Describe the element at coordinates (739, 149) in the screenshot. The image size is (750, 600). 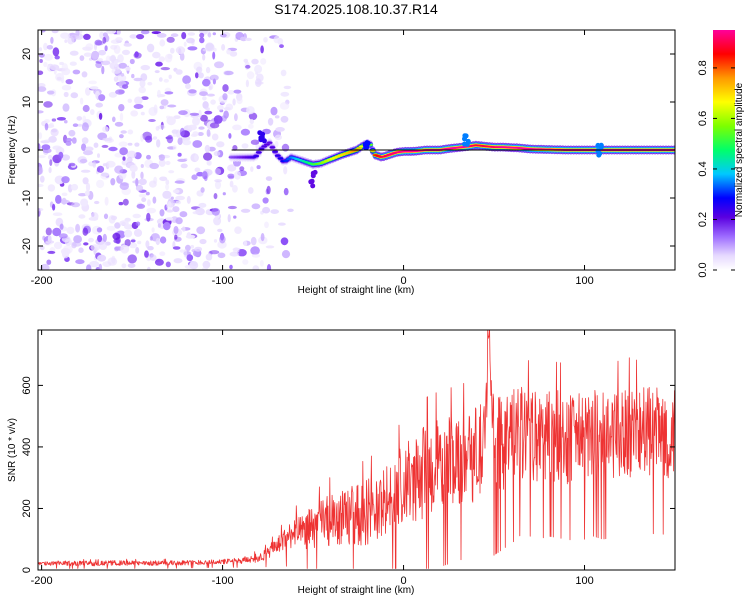
I see `colorbar-title: Normalized spectral amplitude` at that location.